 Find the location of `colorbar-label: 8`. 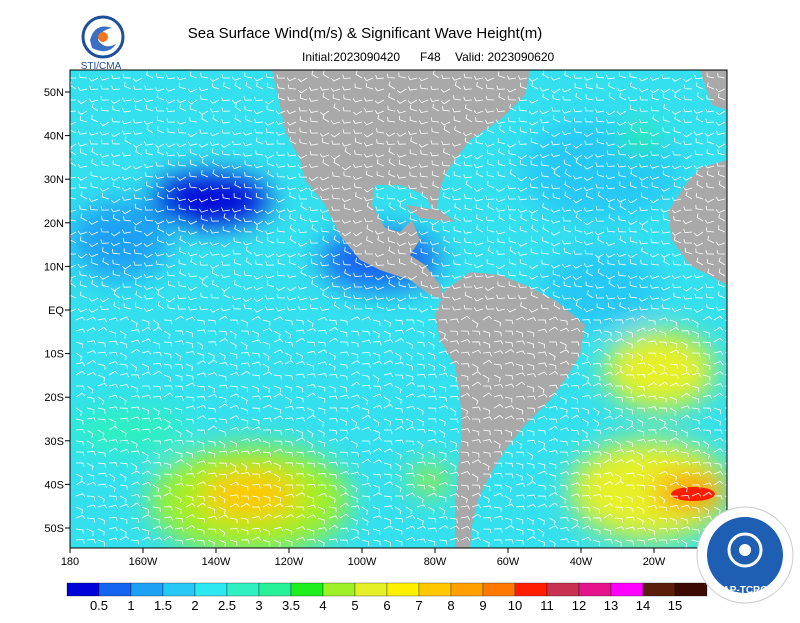

colorbar-label: 8 is located at coordinates (450, 605).